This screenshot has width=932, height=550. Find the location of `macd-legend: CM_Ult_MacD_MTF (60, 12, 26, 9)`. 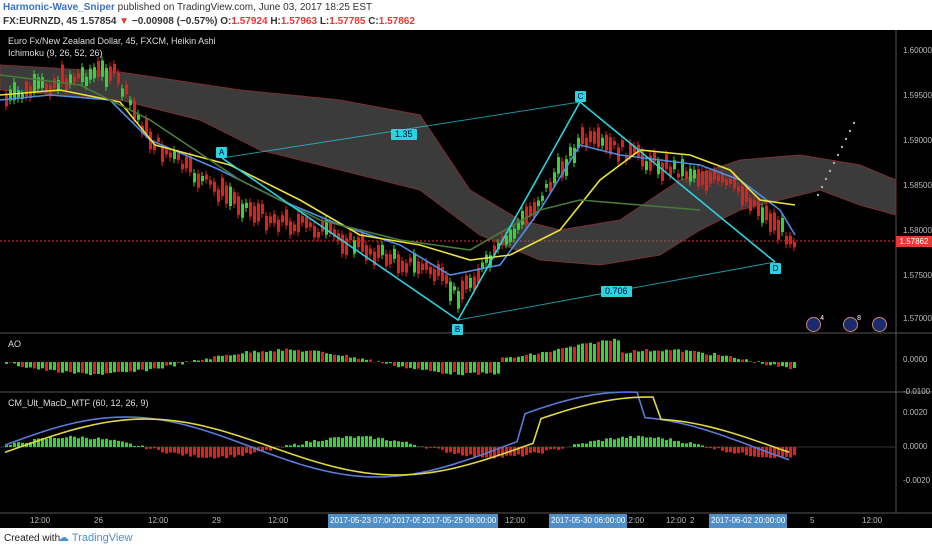

macd-legend: CM_Ult_MacD_MTF (60, 12, 26, 9) is located at coordinates (78, 403).